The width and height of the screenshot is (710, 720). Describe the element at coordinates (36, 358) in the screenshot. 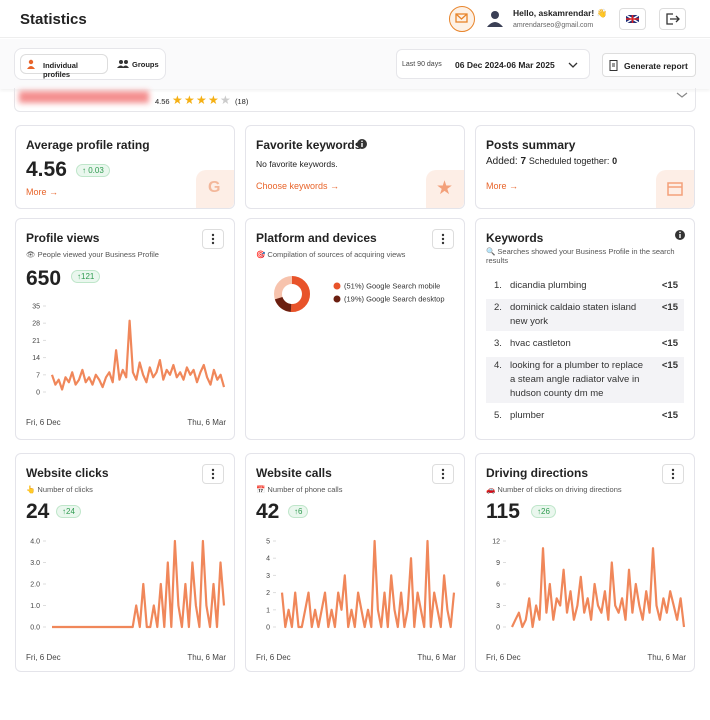

I see `y-tick-label: 14` at that location.